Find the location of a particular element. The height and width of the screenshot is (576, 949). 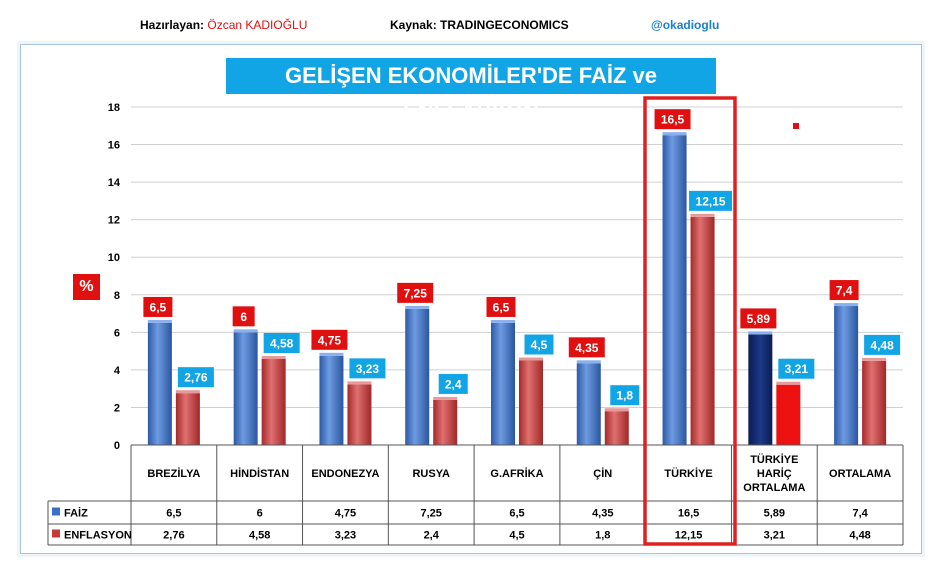

y-tick-label: 14 is located at coordinates (114, 183).